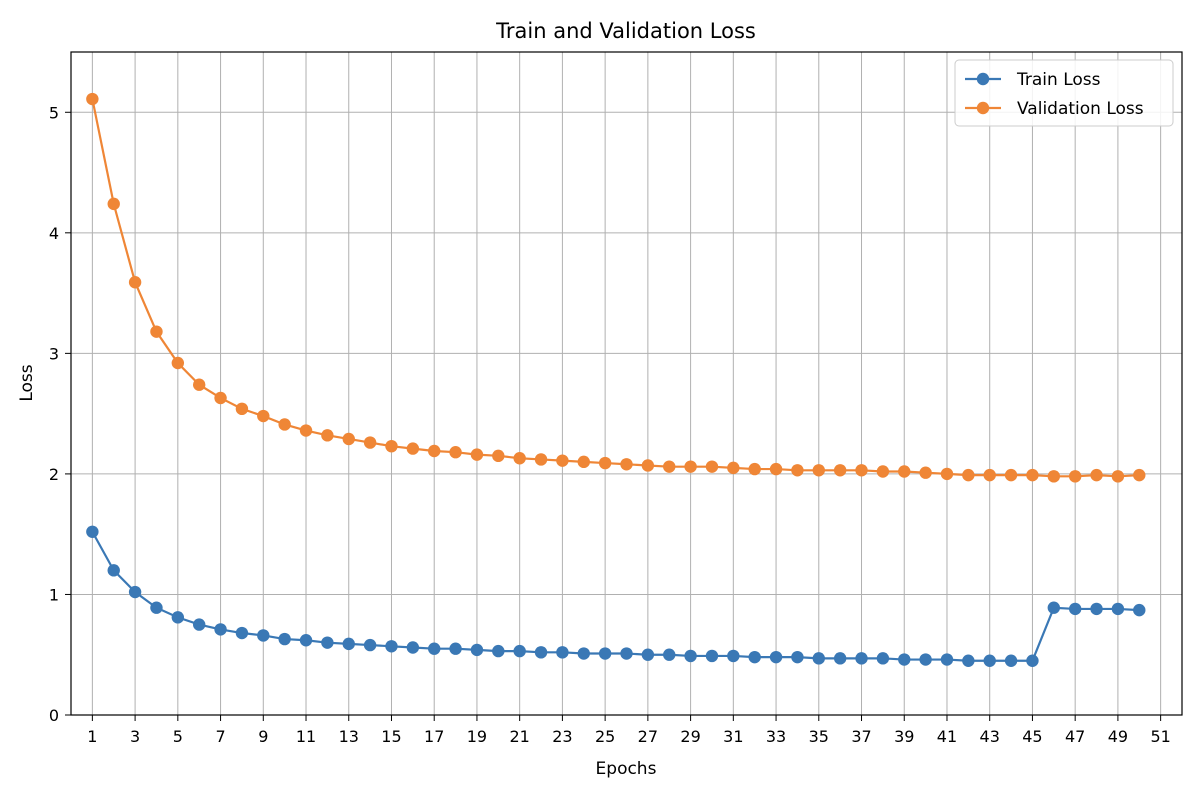 The width and height of the screenshot is (1200, 798). Describe the element at coordinates (54, 715) in the screenshot. I see `y-tick-label: 0` at that location.